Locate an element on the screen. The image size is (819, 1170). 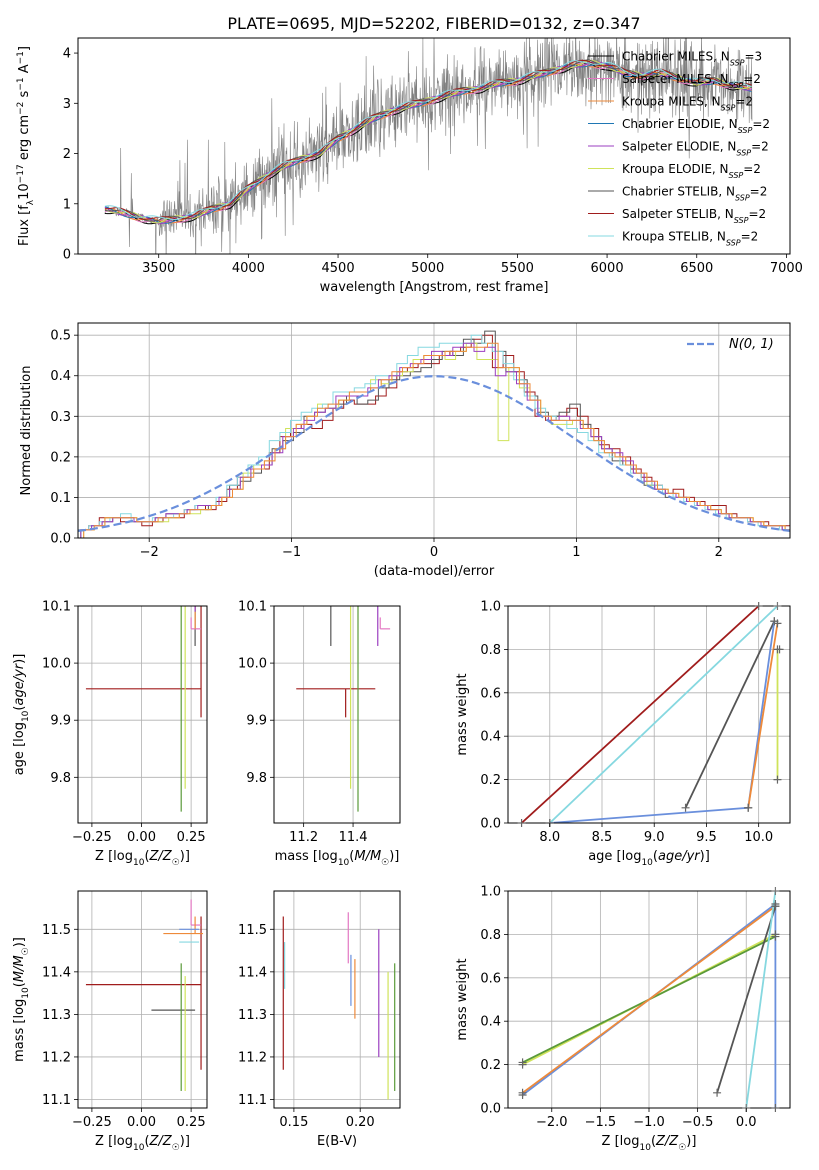
legend-entry: Chabrier ELODIE, NSSP=2 is located at coordinates (696, 126).